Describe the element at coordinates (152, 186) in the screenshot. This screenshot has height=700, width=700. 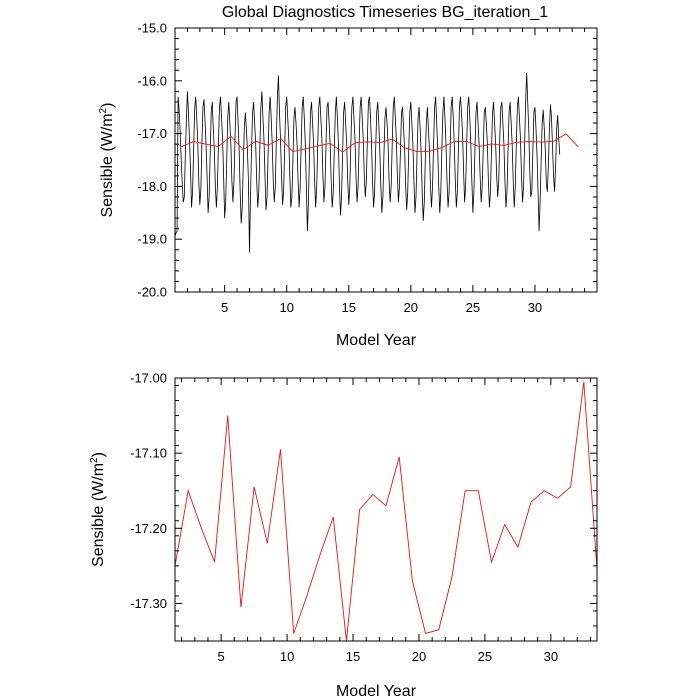
I see `y-tick-label: -18.0` at that location.